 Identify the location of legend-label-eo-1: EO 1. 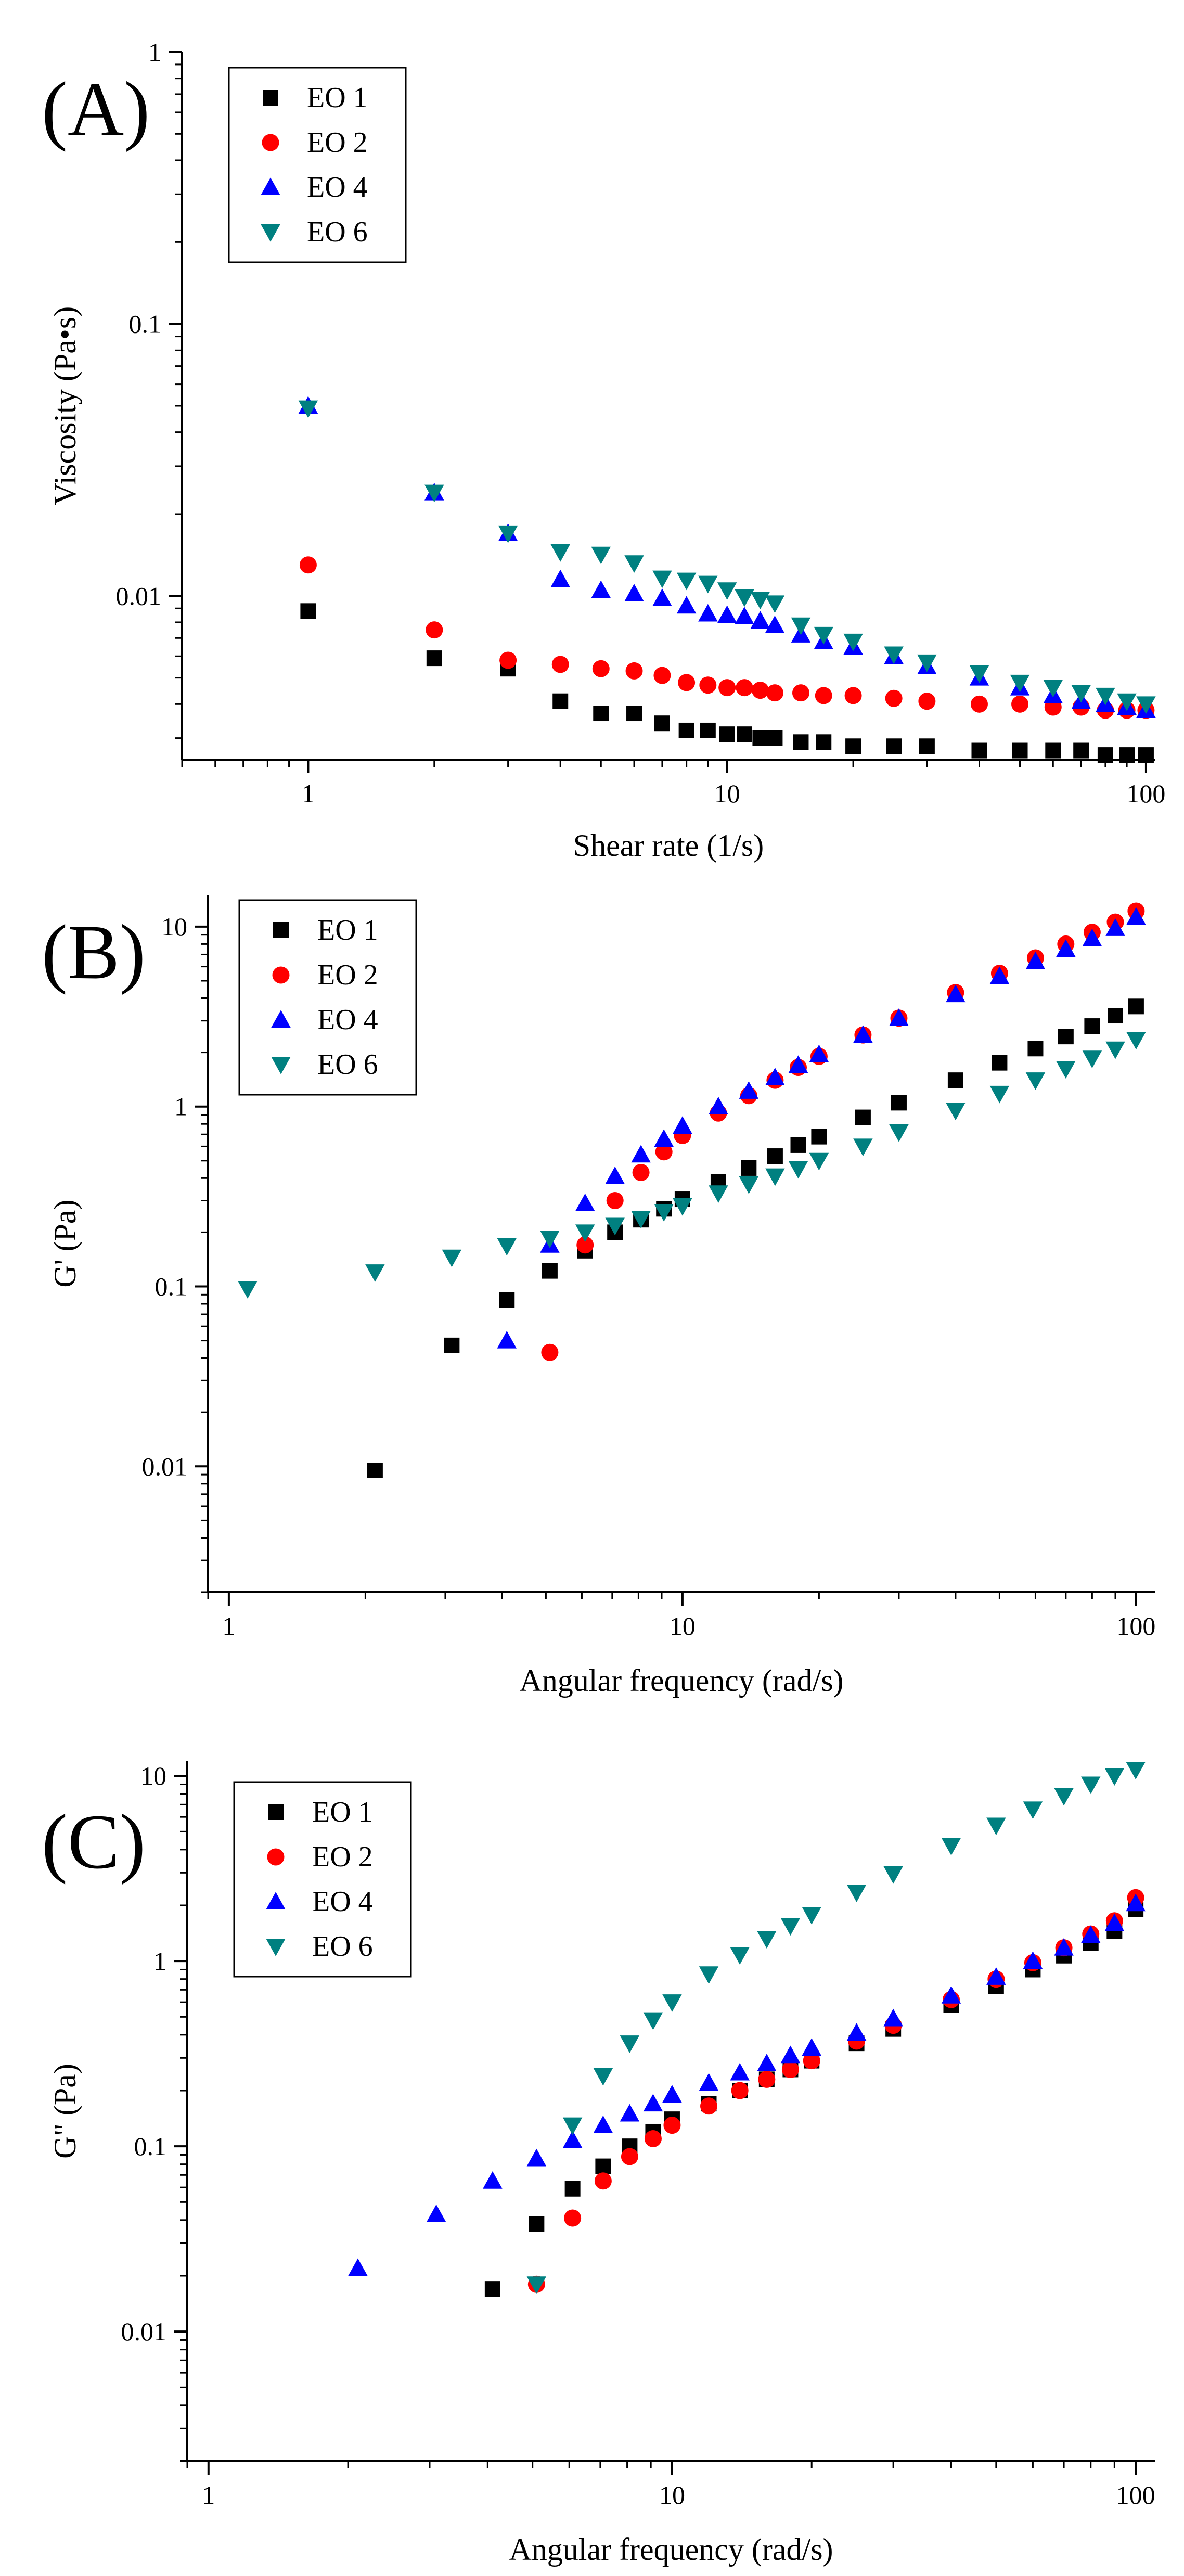
(343, 1812).